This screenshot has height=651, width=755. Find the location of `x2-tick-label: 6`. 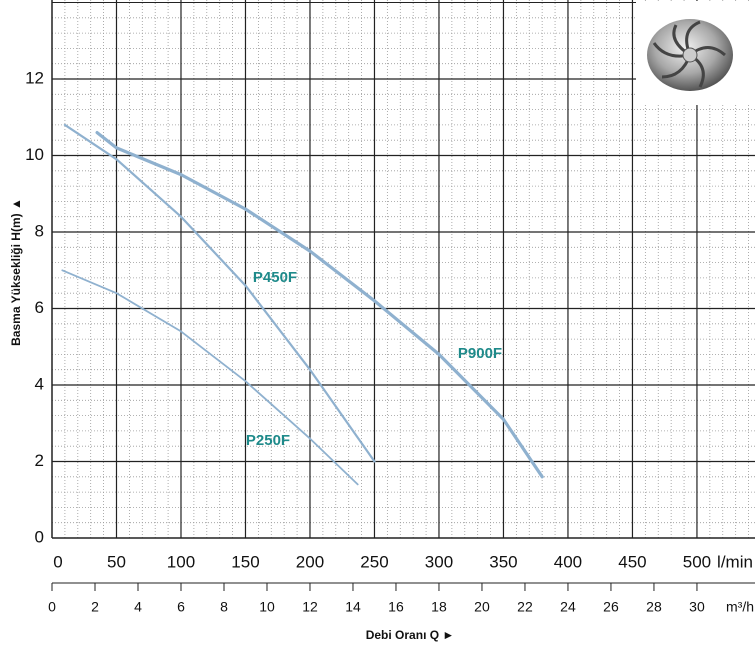

x2-tick-label: 6 is located at coordinates (181, 607).